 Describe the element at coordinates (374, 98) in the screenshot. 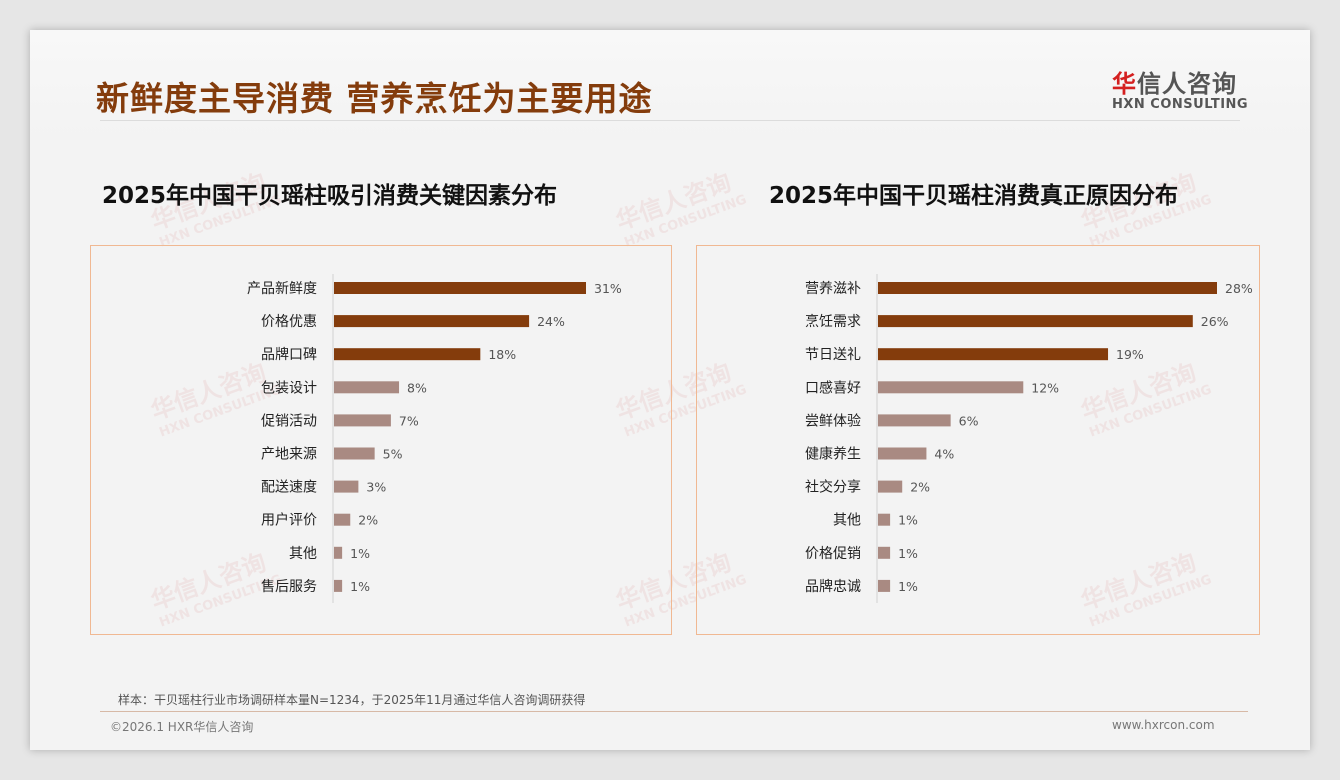

I see `page-title: 新鲜度主导消费 营养烹饪为主要用途` at that location.